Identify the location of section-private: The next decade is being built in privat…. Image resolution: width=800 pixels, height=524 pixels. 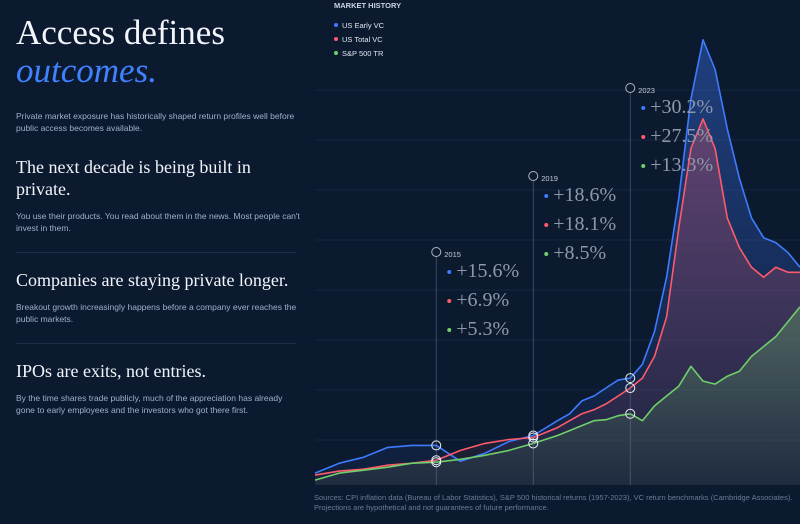
(158, 195).